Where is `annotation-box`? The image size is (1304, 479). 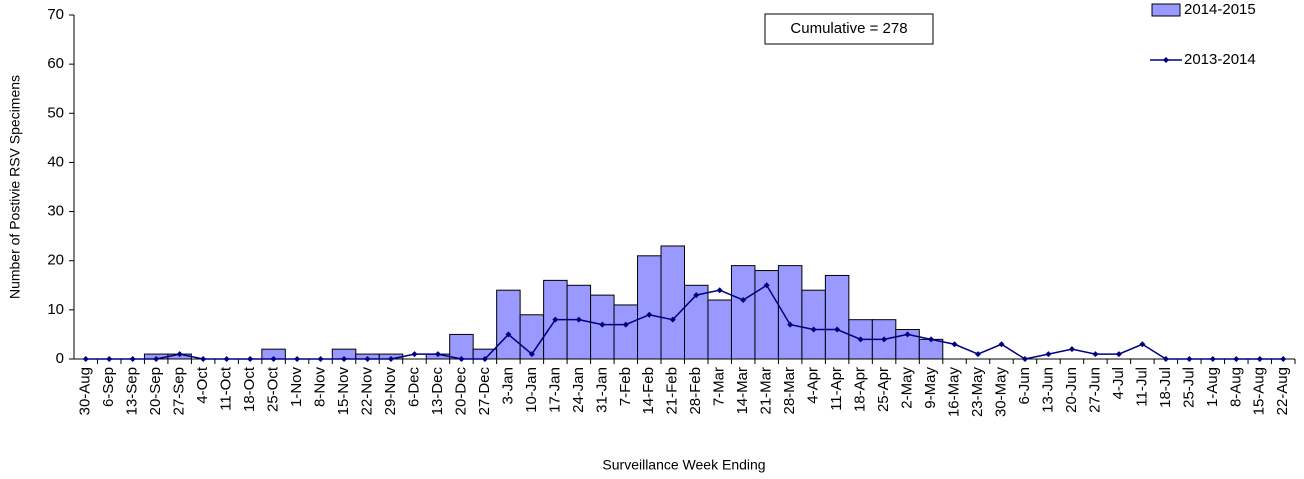 annotation-box is located at coordinates (849, 29).